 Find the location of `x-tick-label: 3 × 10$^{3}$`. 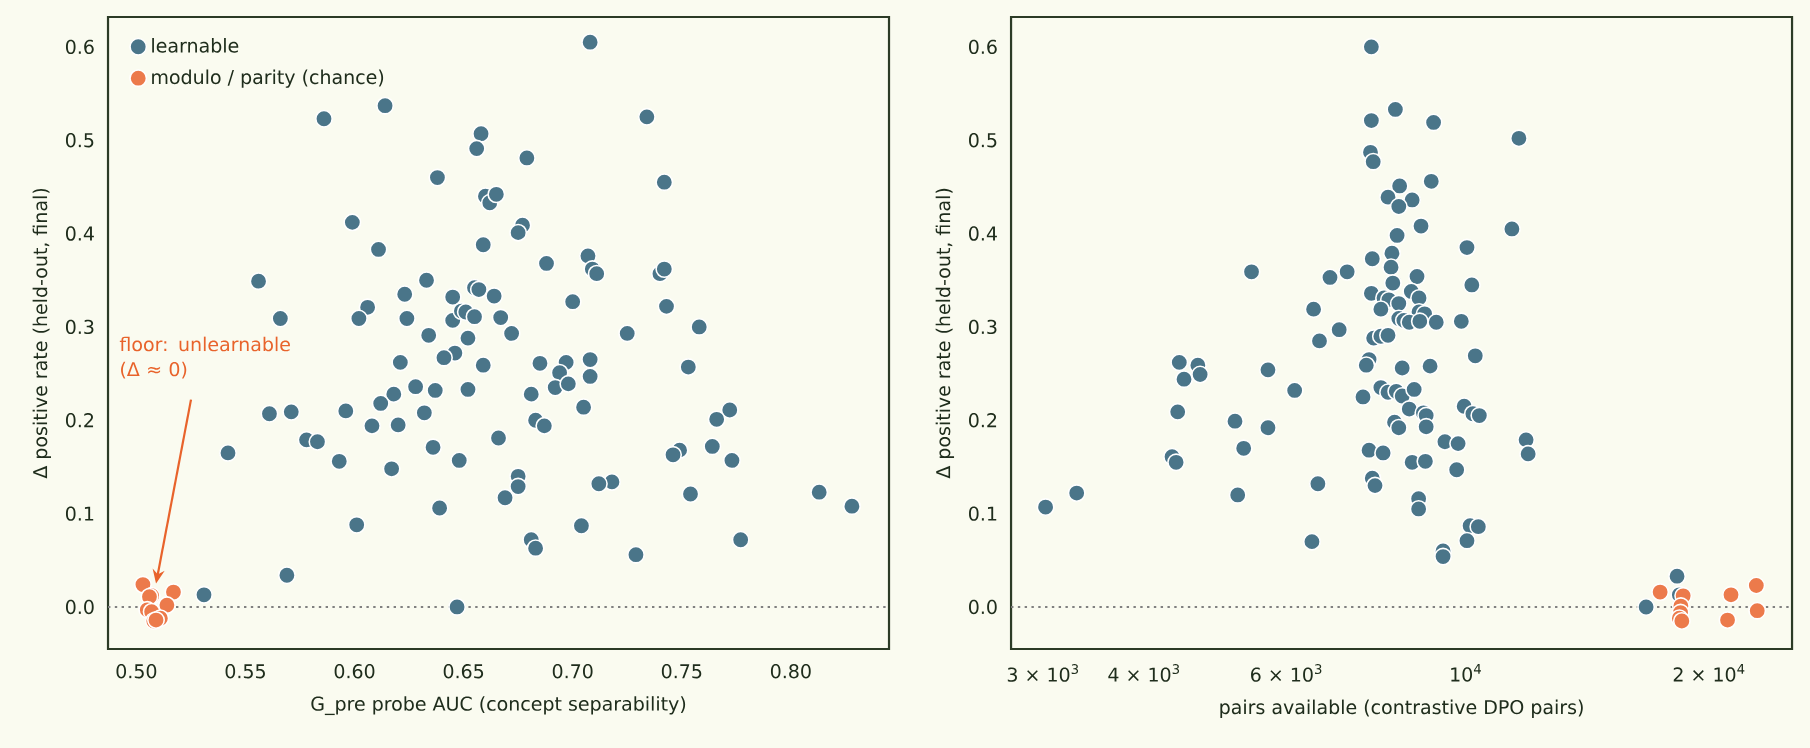

x-tick-label: 3 × 10$^{3}$ is located at coordinates (1043, 673).